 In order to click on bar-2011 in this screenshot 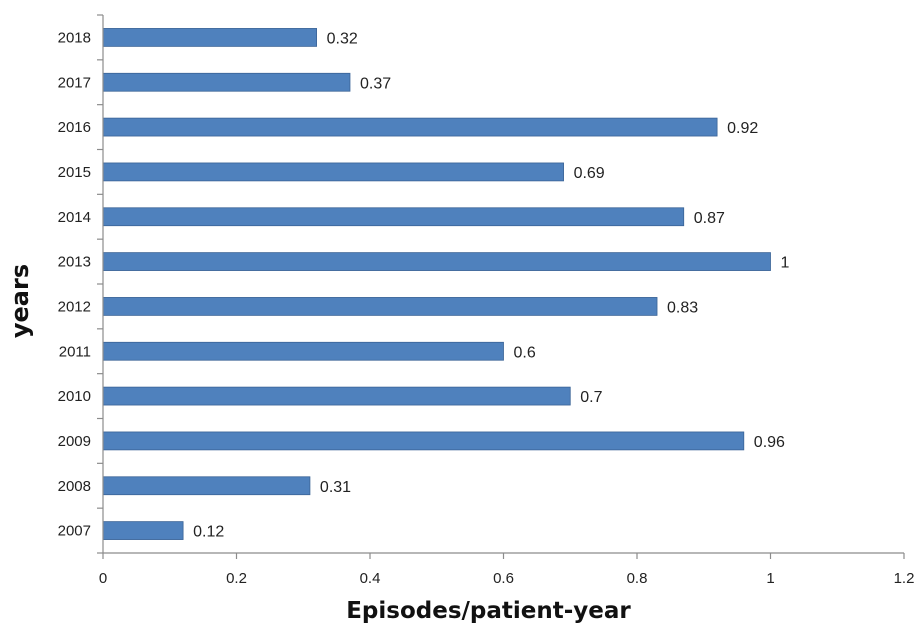, I will do `click(303, 351)`.